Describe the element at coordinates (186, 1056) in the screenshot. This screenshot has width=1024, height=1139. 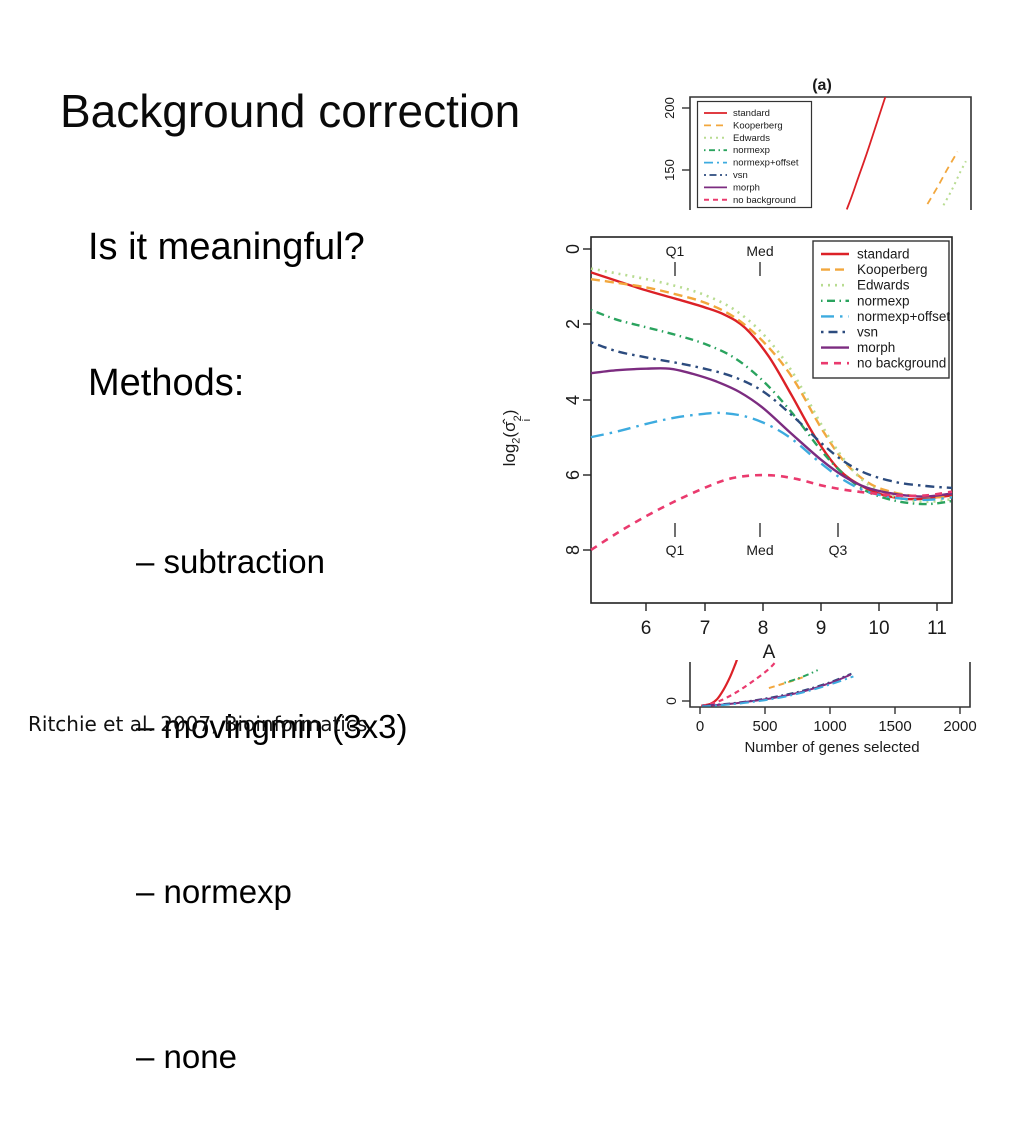
I see `list-item: – none` at that location.